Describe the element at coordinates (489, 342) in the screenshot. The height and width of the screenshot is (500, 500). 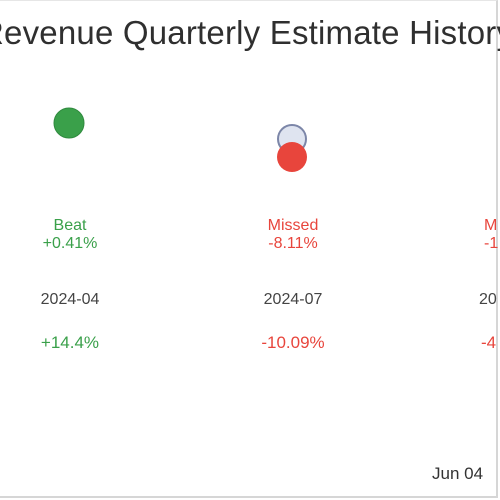
I see `yoy-label-partial: -4` at that location.